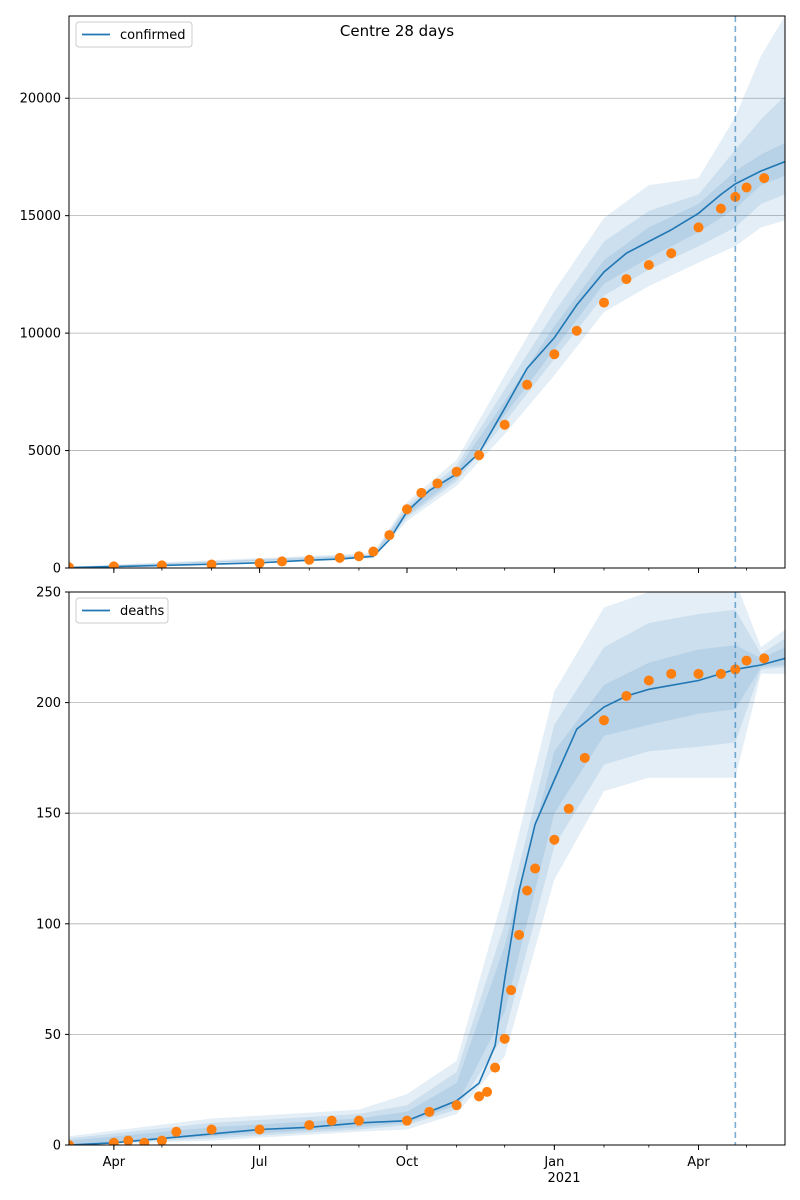  What do you see at coordinates (48, 924) in the screenshot?
I see `y-tick-label: 100` at bounding box center [48, 924].